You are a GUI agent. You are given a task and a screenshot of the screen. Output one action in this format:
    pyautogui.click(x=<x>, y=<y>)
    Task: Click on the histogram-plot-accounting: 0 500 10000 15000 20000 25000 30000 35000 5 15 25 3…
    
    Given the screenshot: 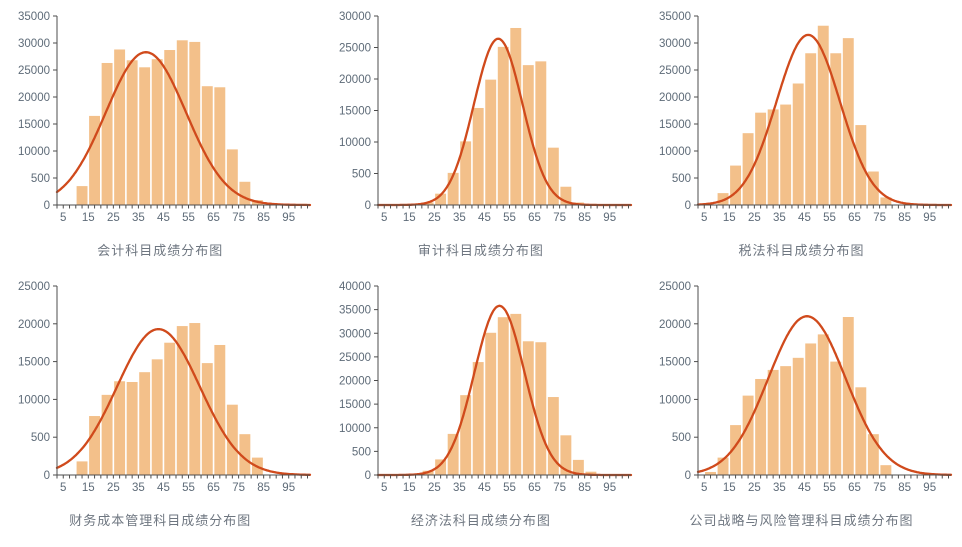 What is the action you would take?
    pyautogui.click(x=165, y=117)
    